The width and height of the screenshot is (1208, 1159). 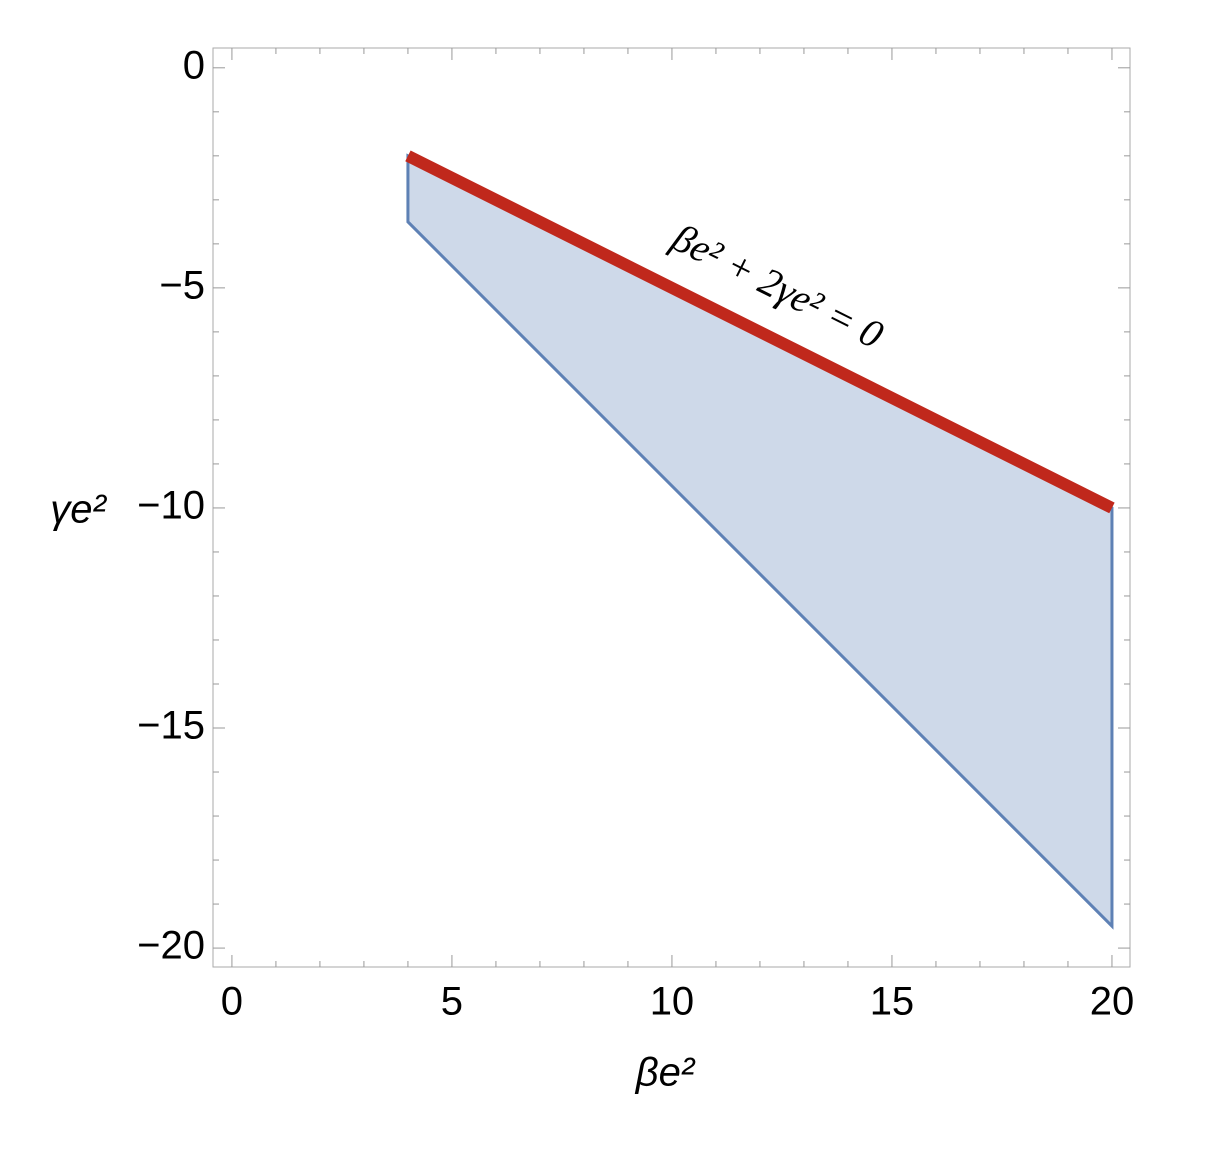 I want to click on y-tick-label: 0, so click(x=194, y=65).